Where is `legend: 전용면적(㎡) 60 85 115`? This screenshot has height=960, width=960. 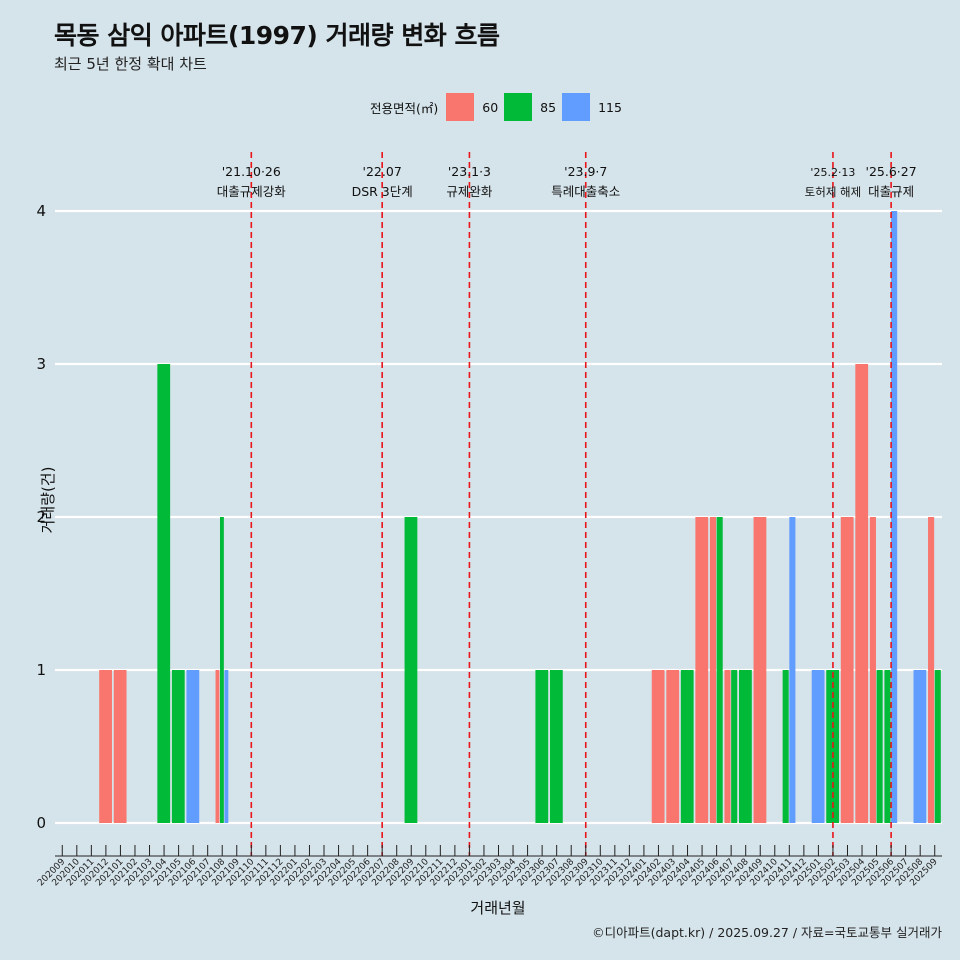
legend: 전용면적(㎡) 60 85 115 is located at coordinates (499, 107).